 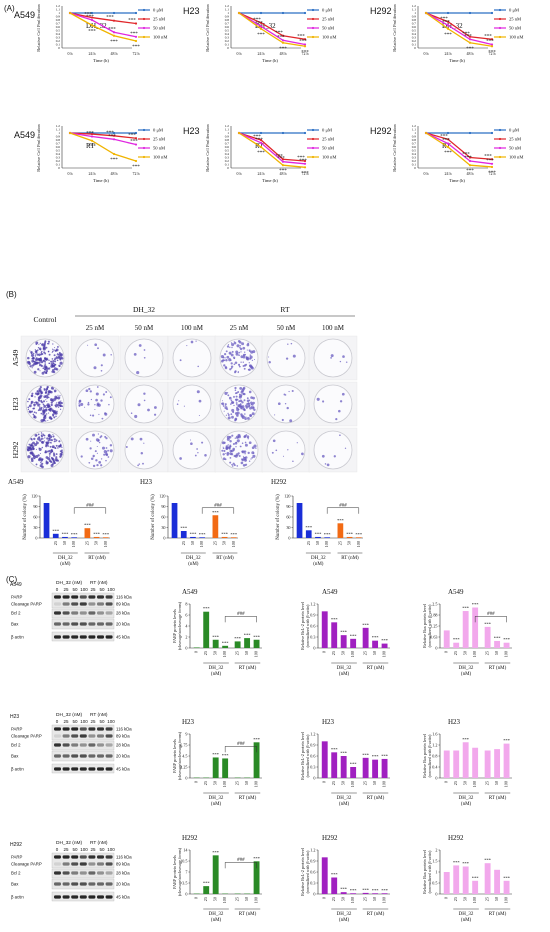 What do you see at coordinates (136, 173) in the screenshot?
I see `x-tick-label: 72 h` at bounding box center [136, 173].